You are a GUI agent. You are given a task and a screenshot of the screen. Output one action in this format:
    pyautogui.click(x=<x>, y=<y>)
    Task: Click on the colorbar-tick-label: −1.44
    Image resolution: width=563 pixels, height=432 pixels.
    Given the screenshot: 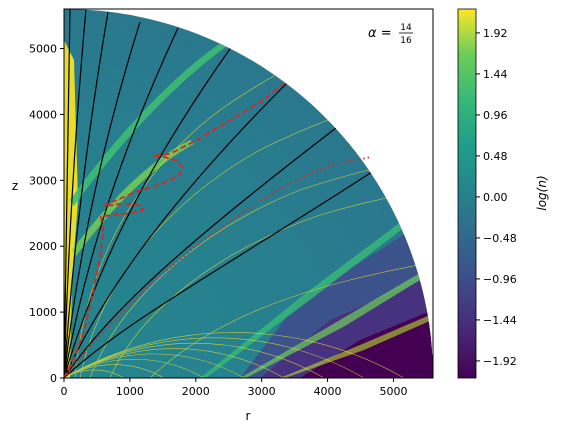 What is the action you would take?
    pyautogui.click(x=500, y=320)
    